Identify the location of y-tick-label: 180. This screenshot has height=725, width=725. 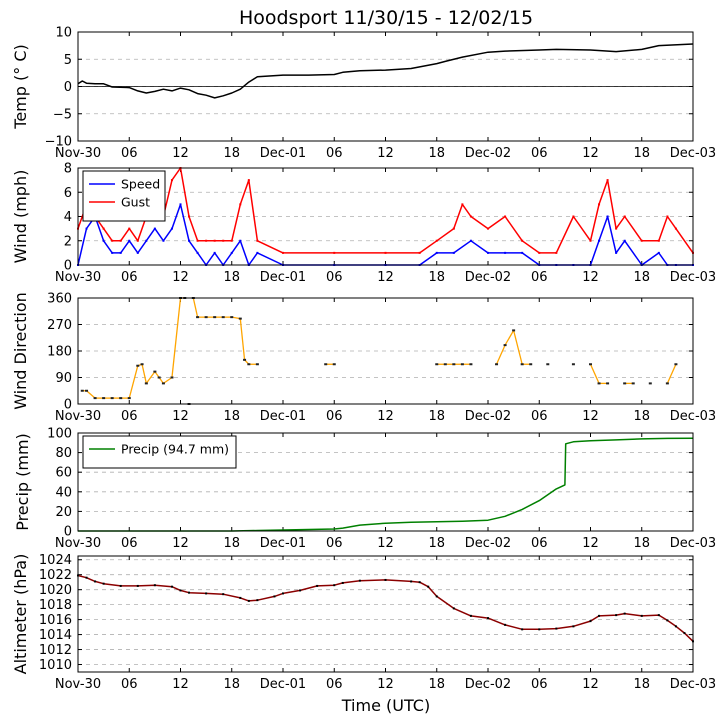
(59, 352).